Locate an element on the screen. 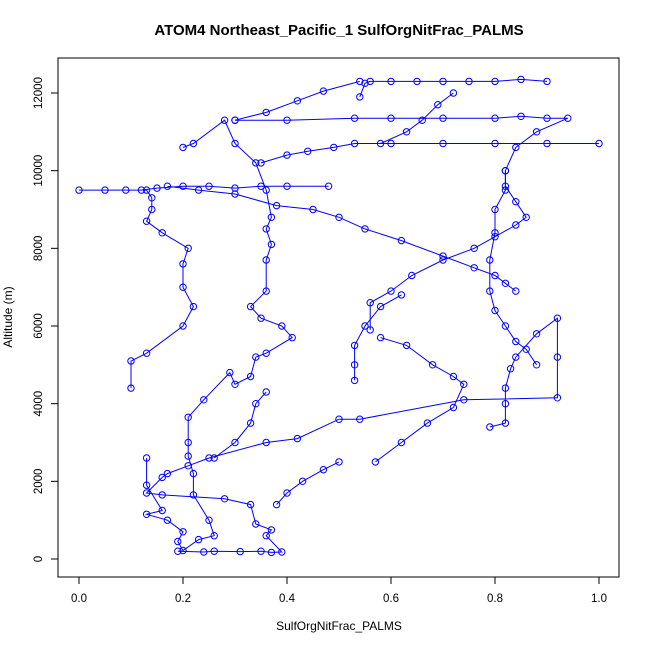 This screenshot has width=650, height=650. y-tick-label: 6000 is located at coordinates (39, 326).